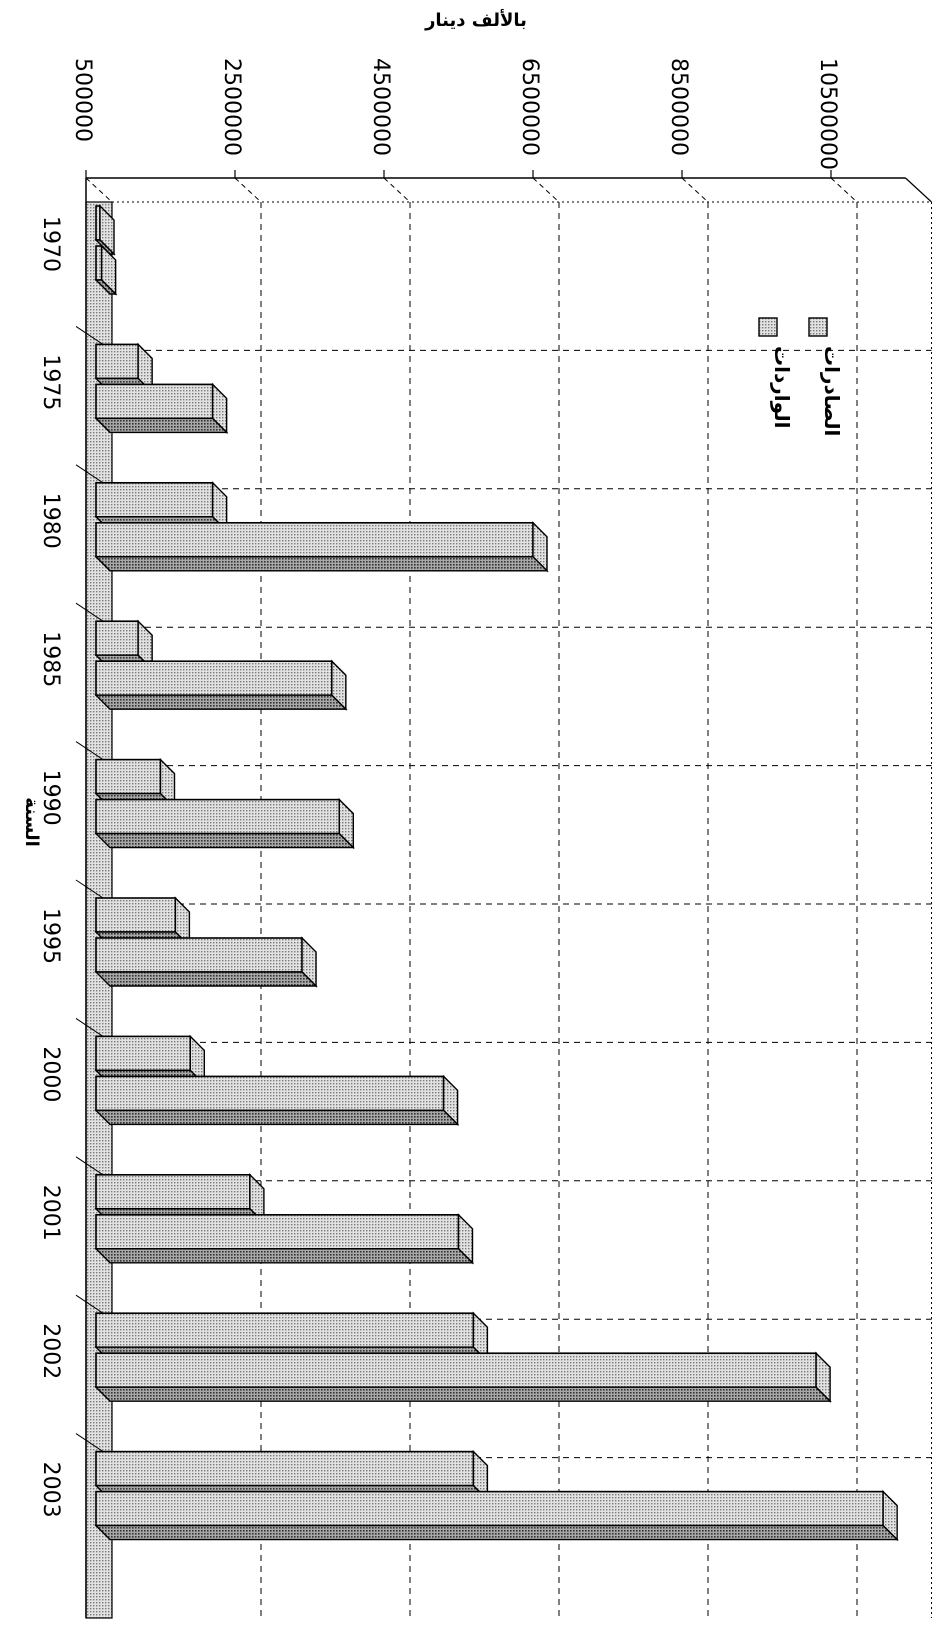  Describe the element at coordinates (231, 107) in the screenshot. I see `tick-label: 2500000` at that location.